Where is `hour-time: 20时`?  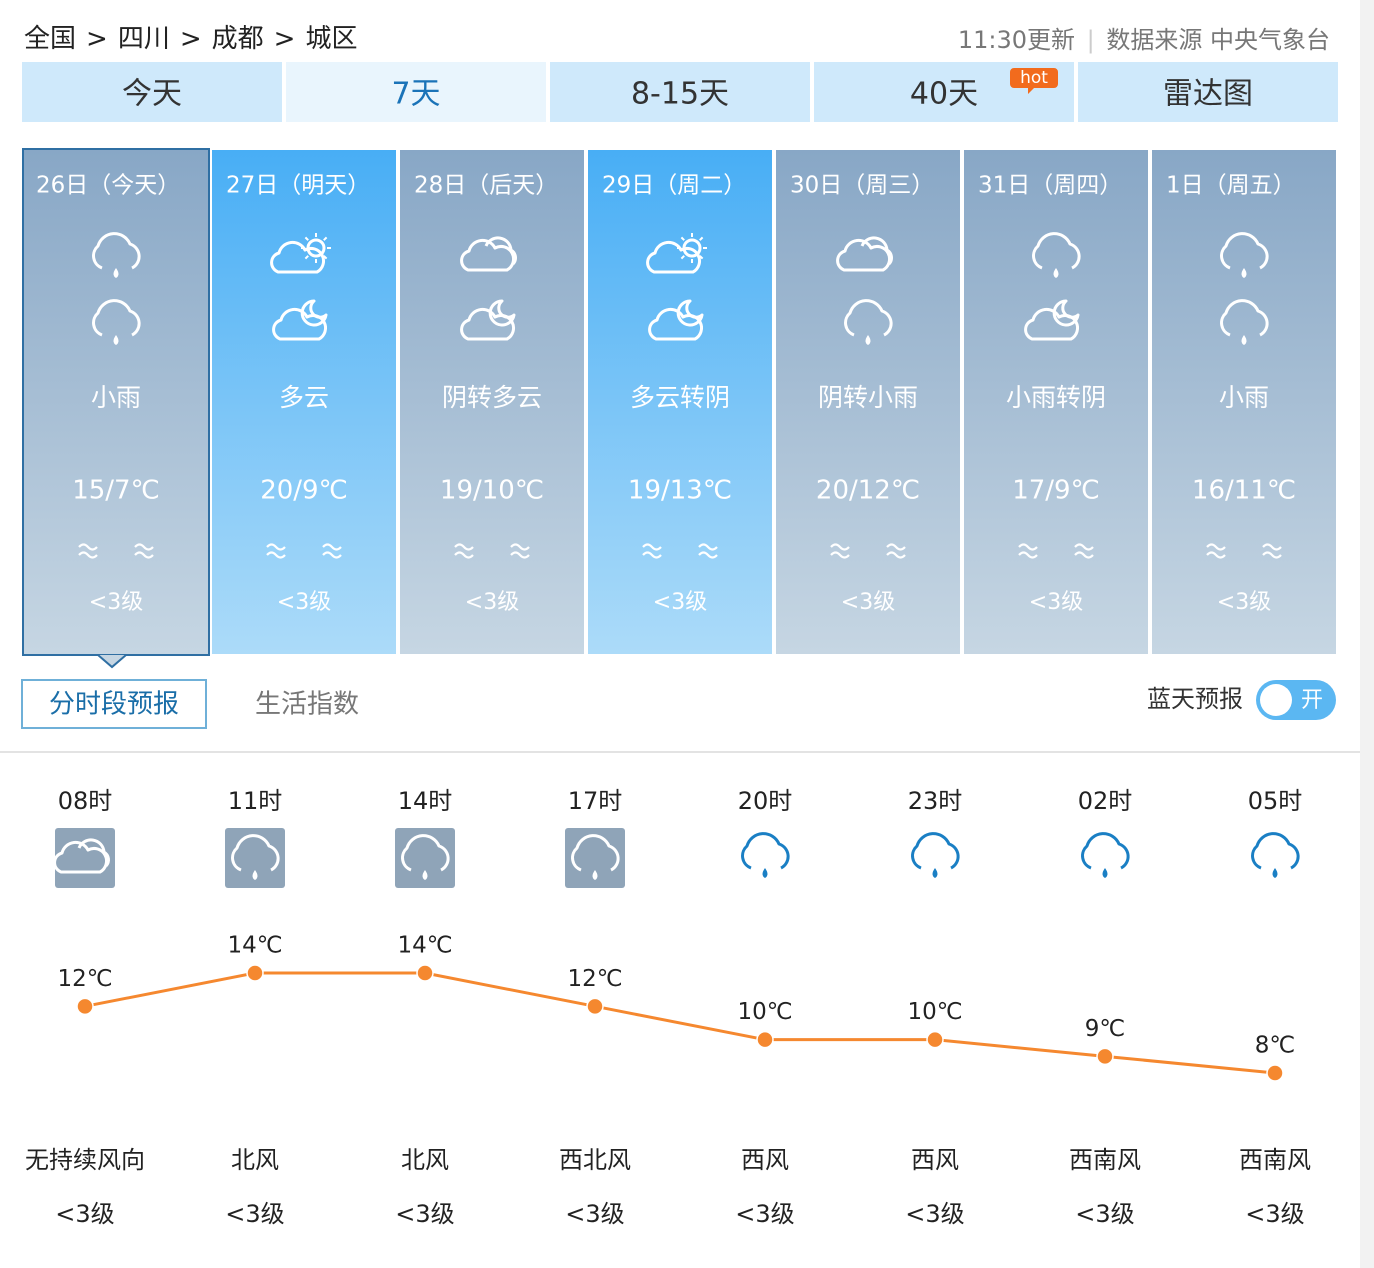 hour-time: 20时 is located at coordinates (765, 801).